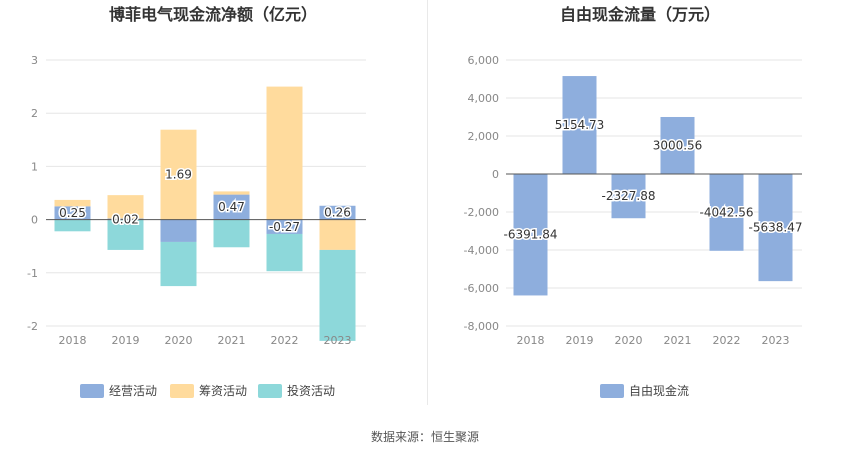  What do you see at coordinates (424, 437) in the screenshot?
I see `data-source-note: 数据来源：恒生聚源` at bounding box center [424, 437].